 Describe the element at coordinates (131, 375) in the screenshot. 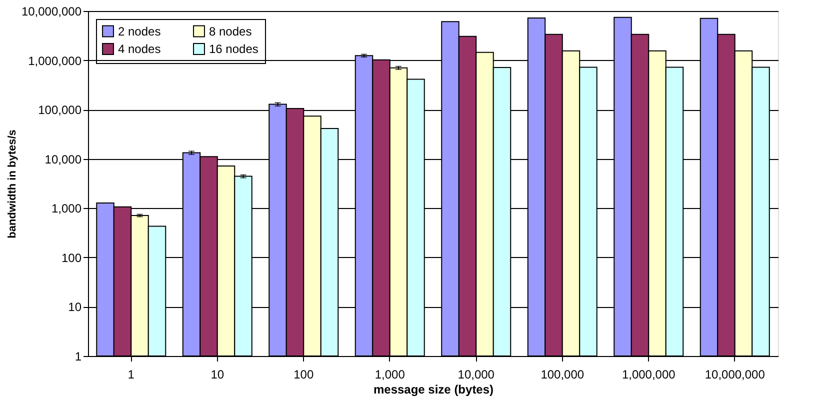

I see `x-tick-label: 1` at that location.